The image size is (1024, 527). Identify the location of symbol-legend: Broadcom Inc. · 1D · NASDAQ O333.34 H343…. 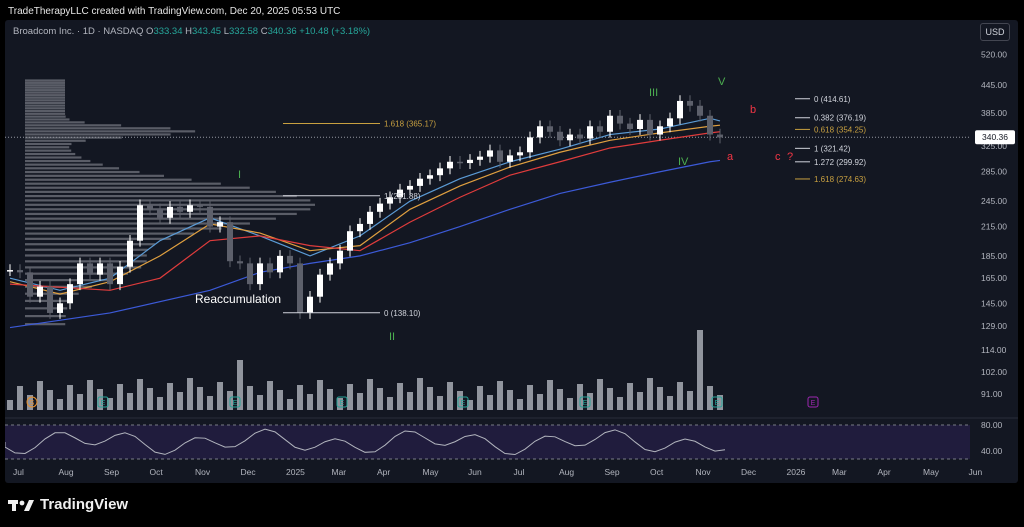
(191, 31).